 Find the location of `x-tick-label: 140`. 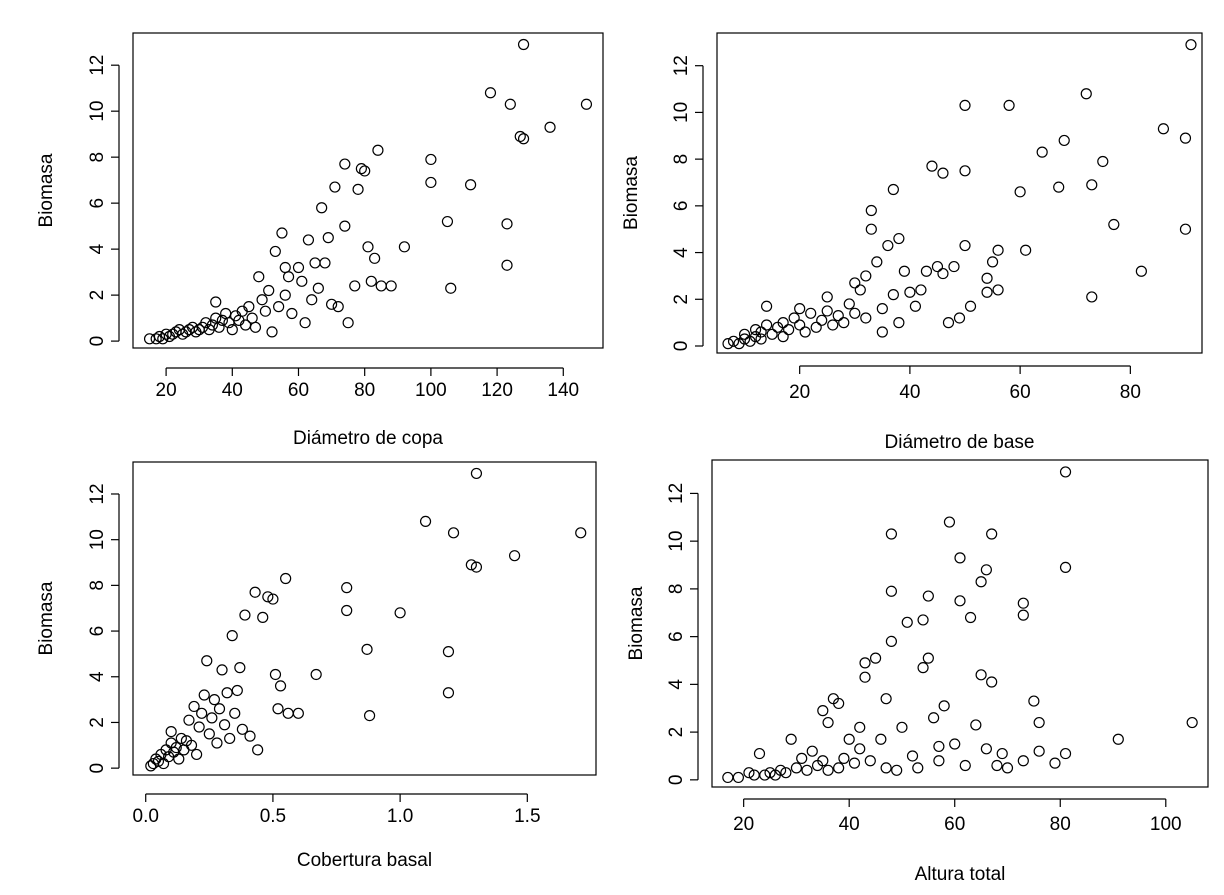

x-tick-label: 140 is located at coordinates (563, 390).